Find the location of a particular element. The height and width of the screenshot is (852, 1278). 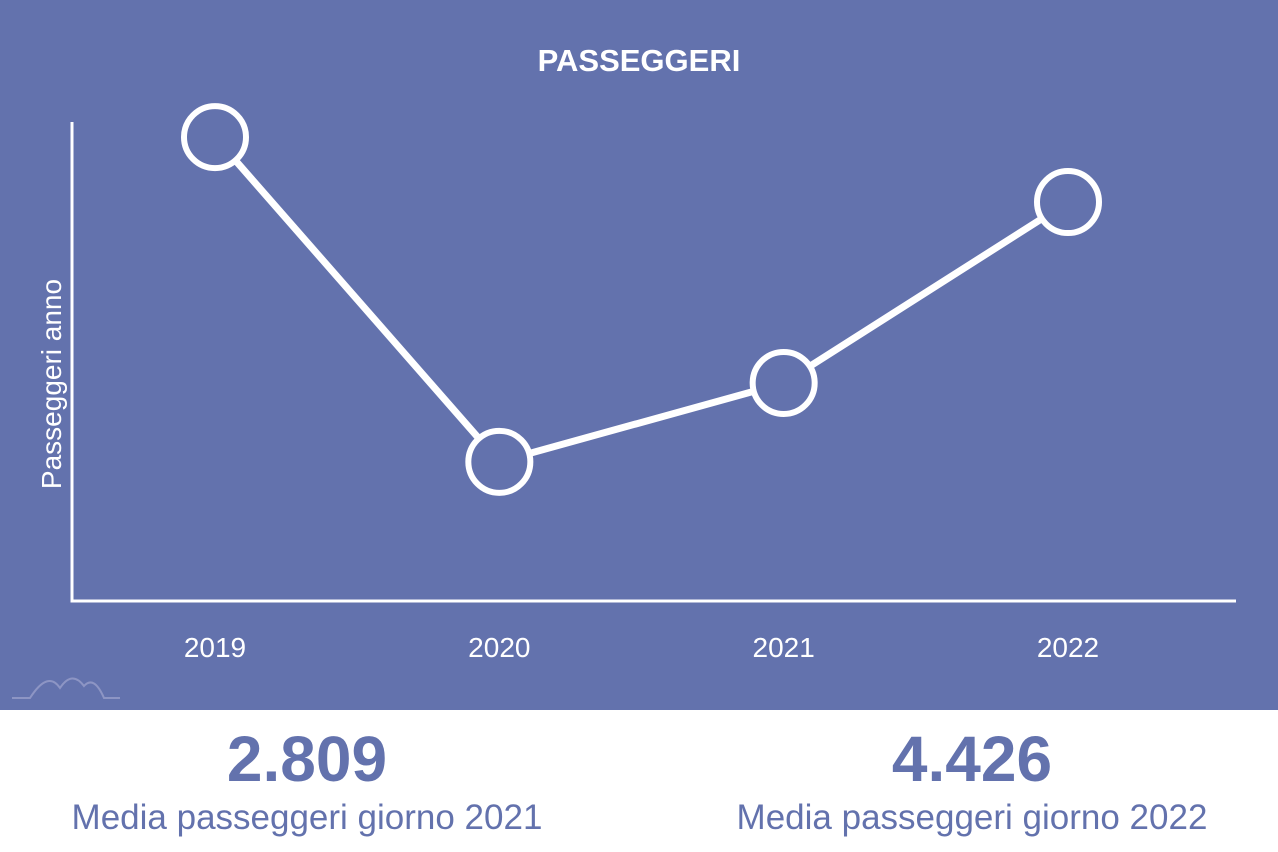

x-tick-label-2019: 2019 is located at coordinates (215, 647).